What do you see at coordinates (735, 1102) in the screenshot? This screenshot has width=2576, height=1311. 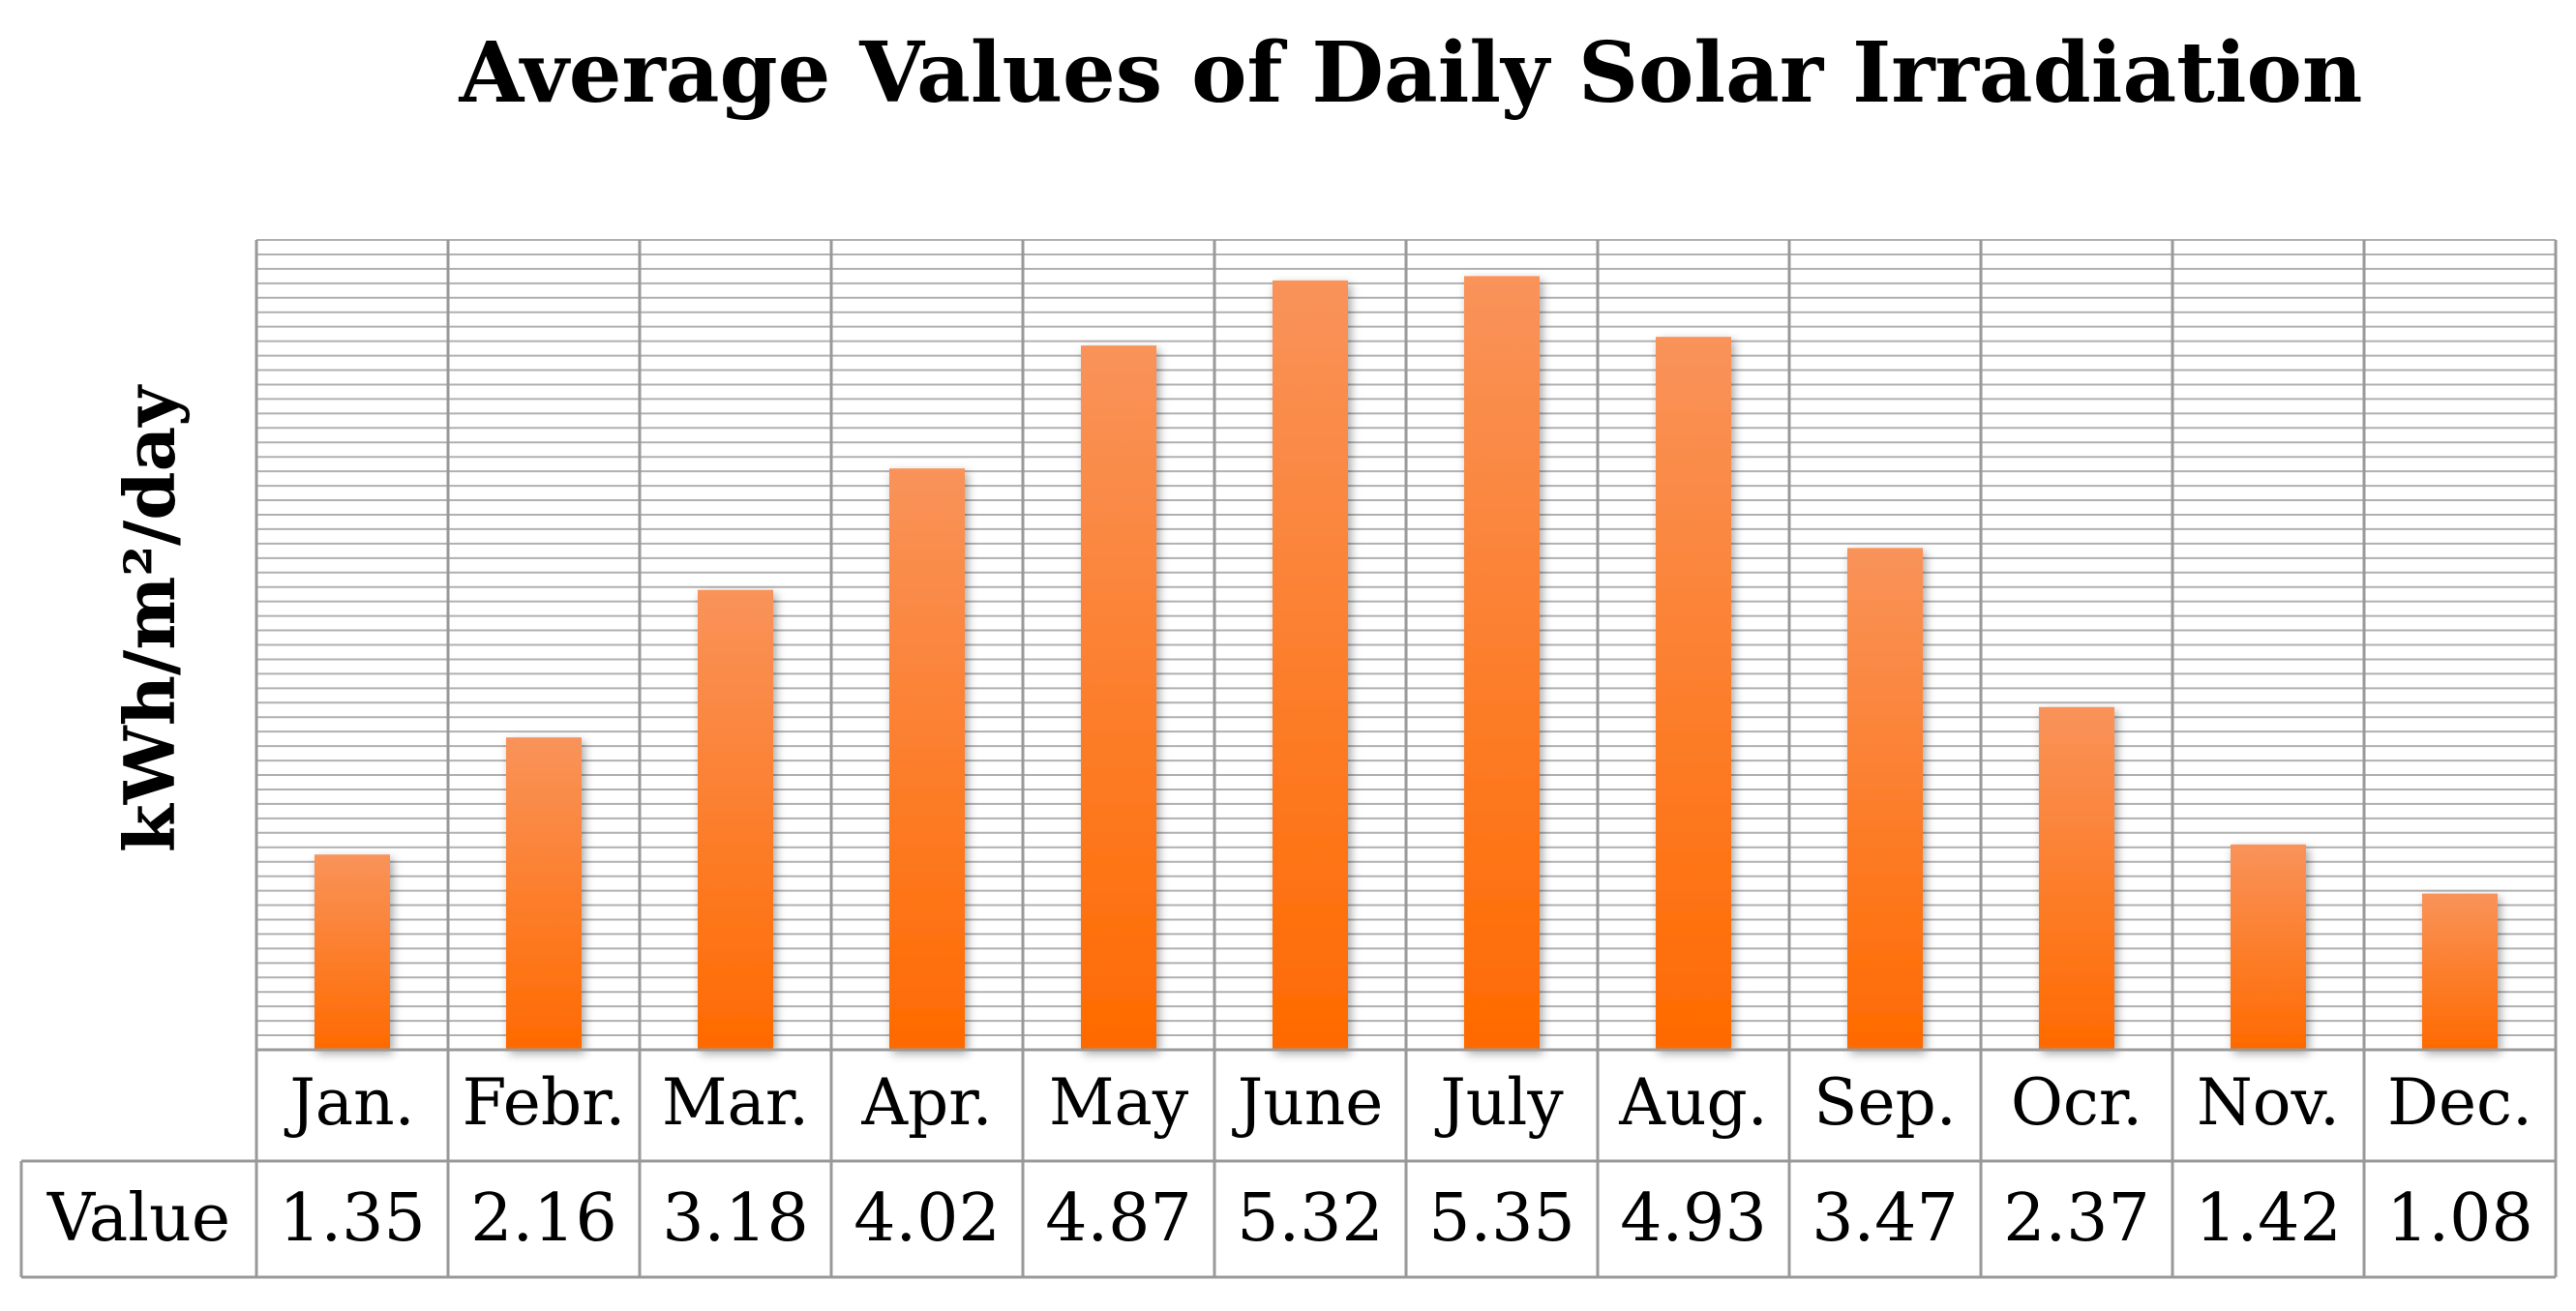 I see `category-label: Mar.` at bounding box center [735, 1102].